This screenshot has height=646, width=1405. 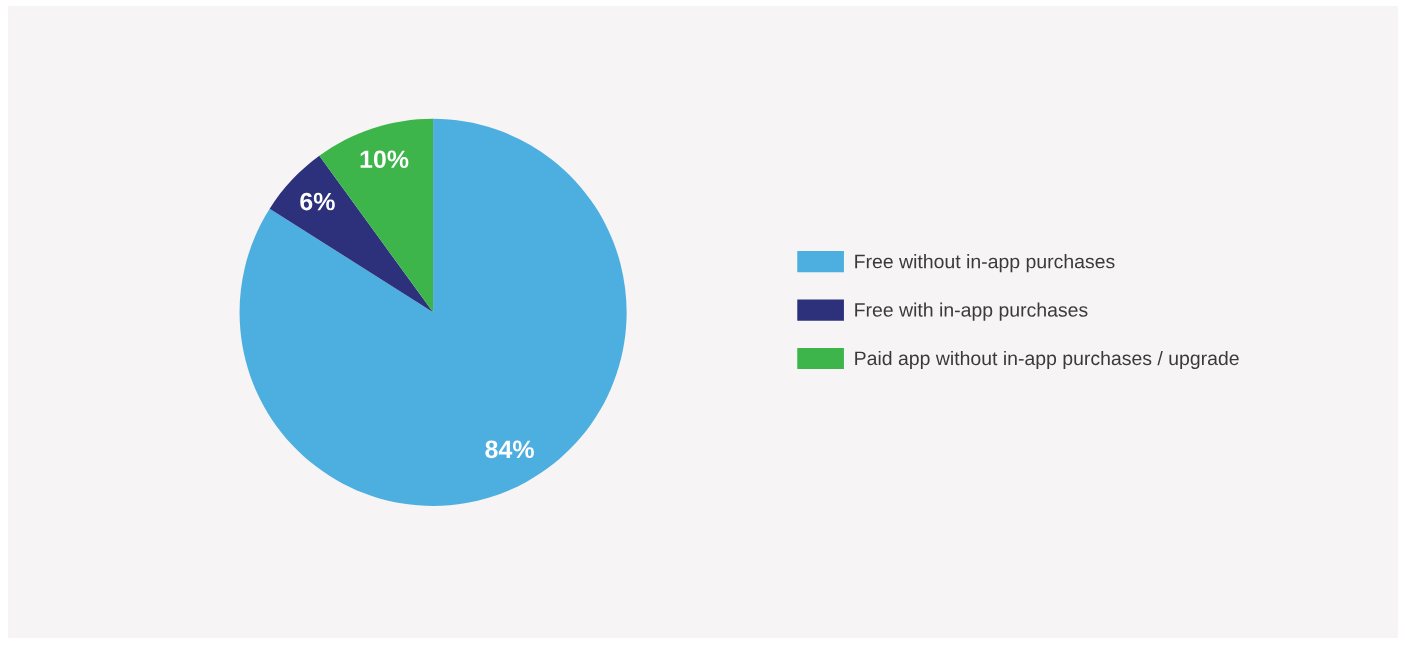 What do you see at coordinates (971, 311) in the screenshot?
I see `legend-label: Free with in-app purchases` at bounding box center [971, 311].